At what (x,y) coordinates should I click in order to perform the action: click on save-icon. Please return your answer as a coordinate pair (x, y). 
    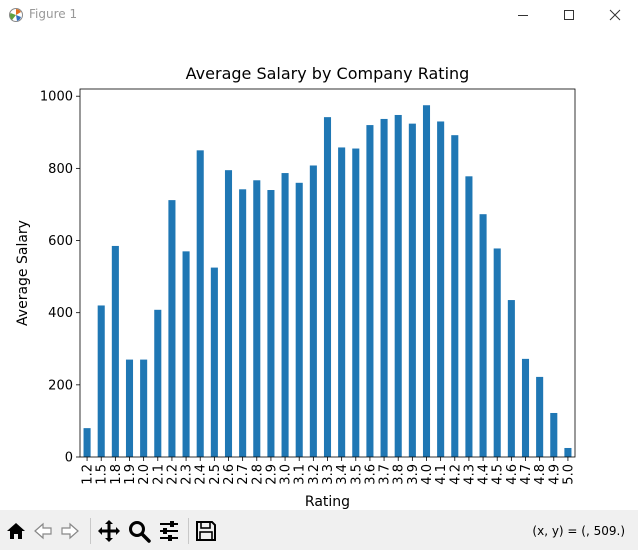
    Looking at the image, I should click on (206, 531).